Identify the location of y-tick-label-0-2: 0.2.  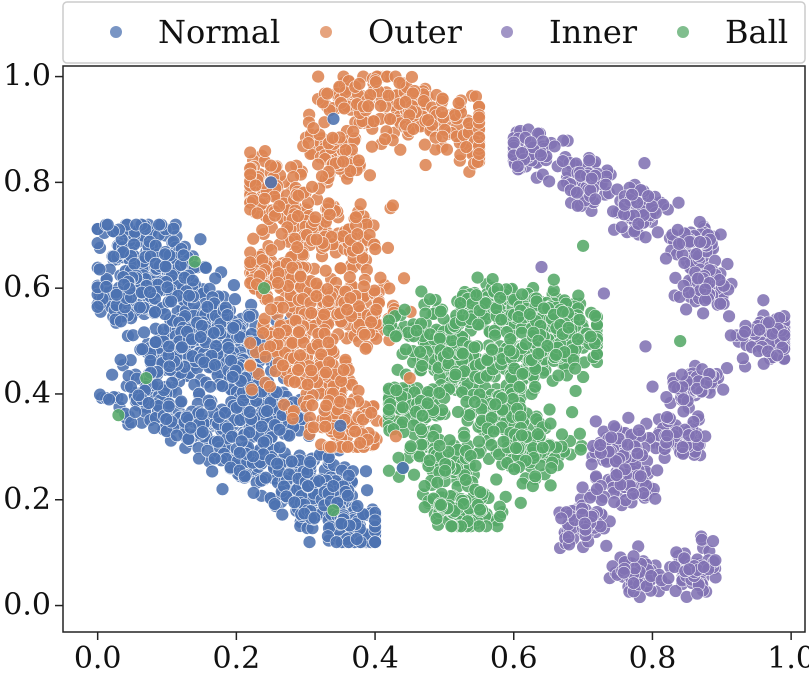
(27, 499).